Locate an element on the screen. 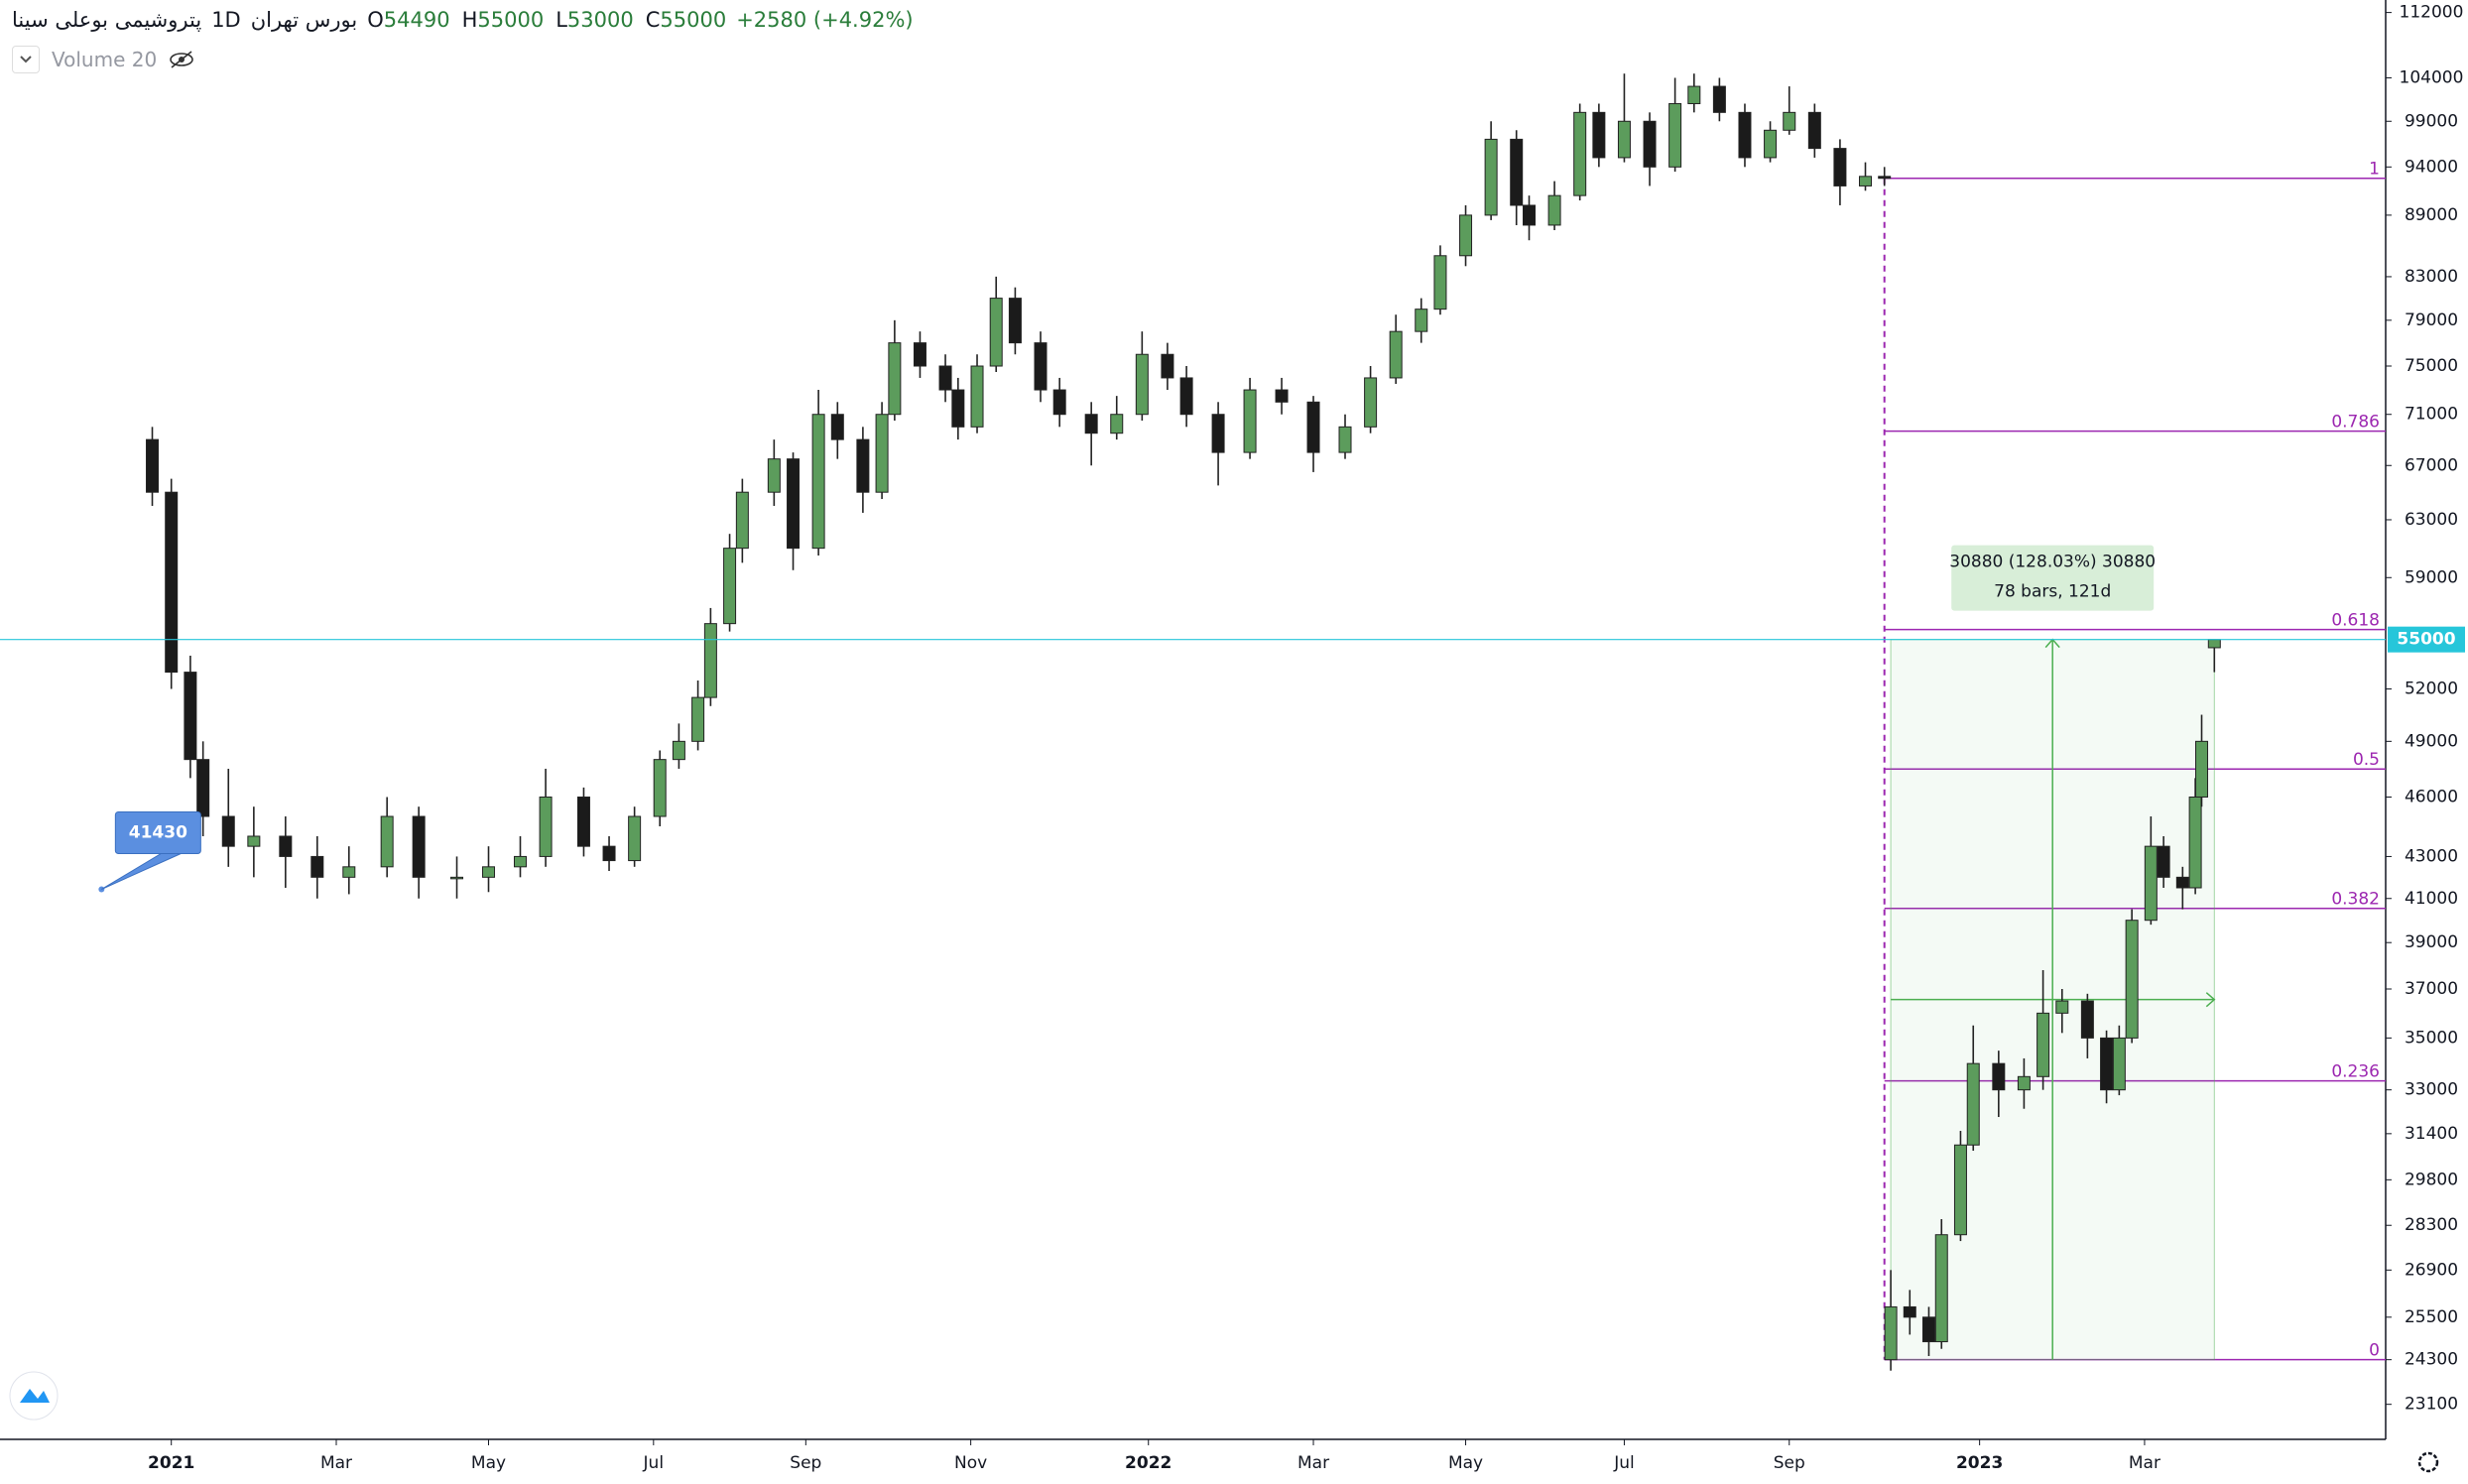  fib-level-label: 0.618 is located at coordinates (2356, 621).